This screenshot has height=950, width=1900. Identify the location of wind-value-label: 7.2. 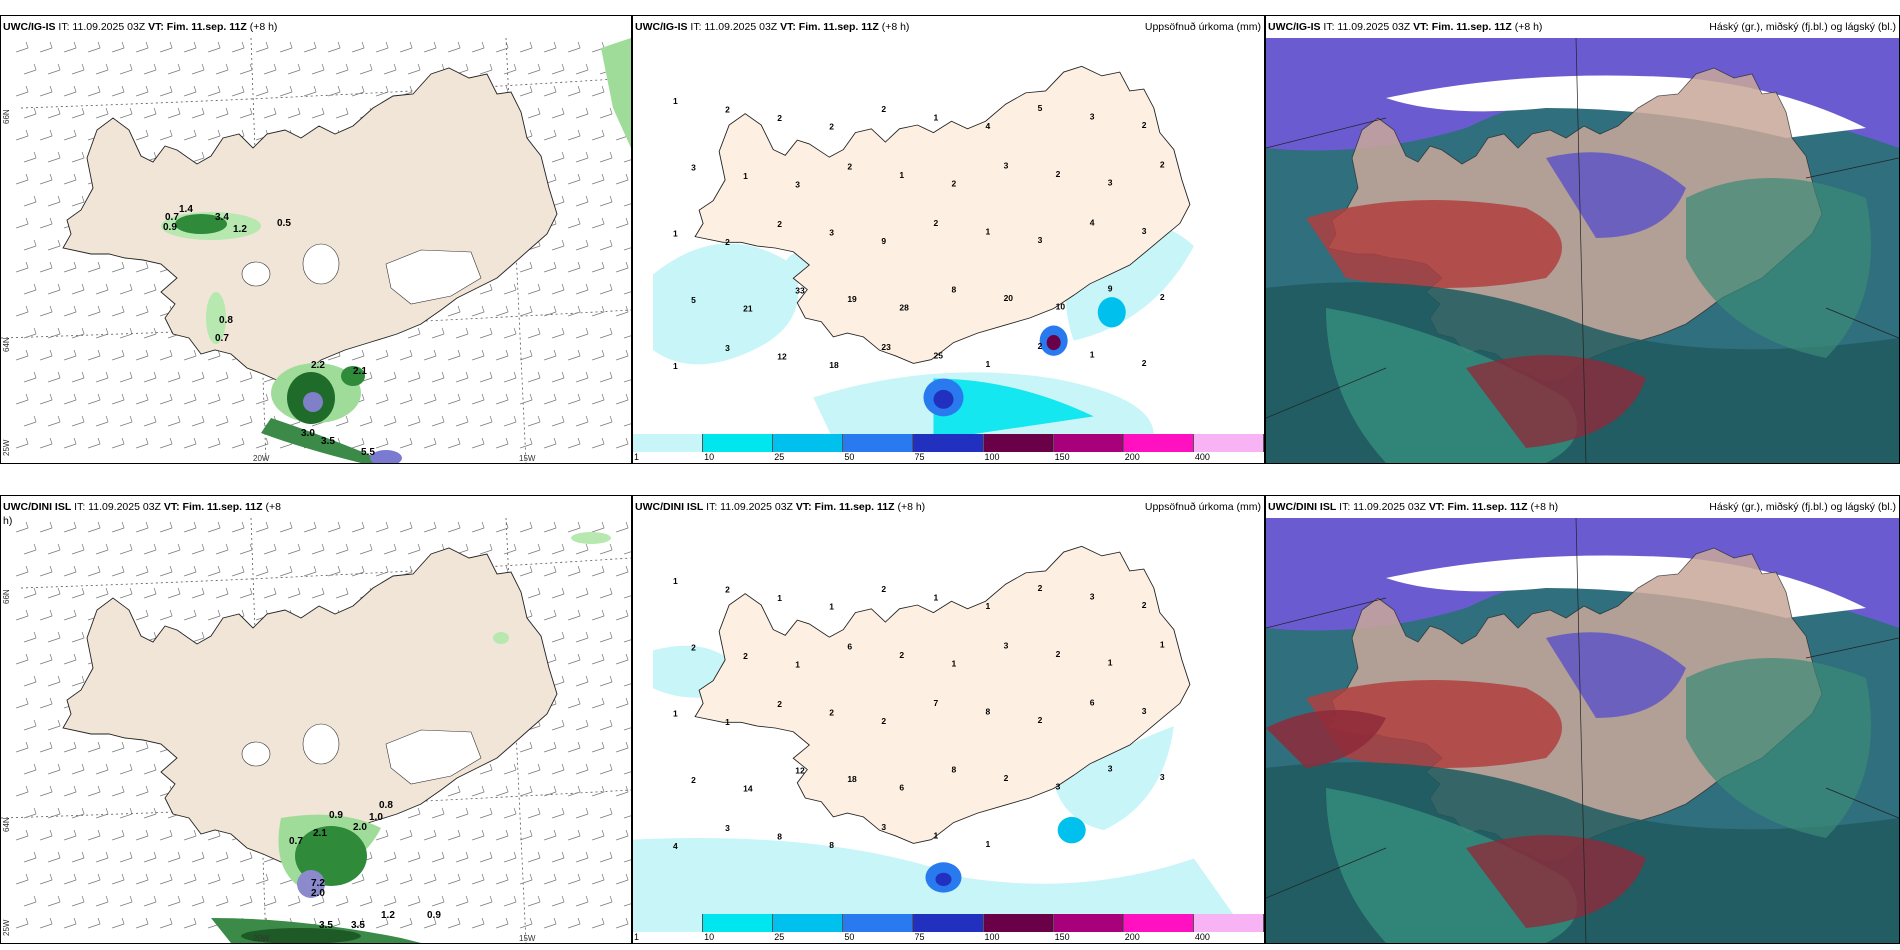
(318, 883).